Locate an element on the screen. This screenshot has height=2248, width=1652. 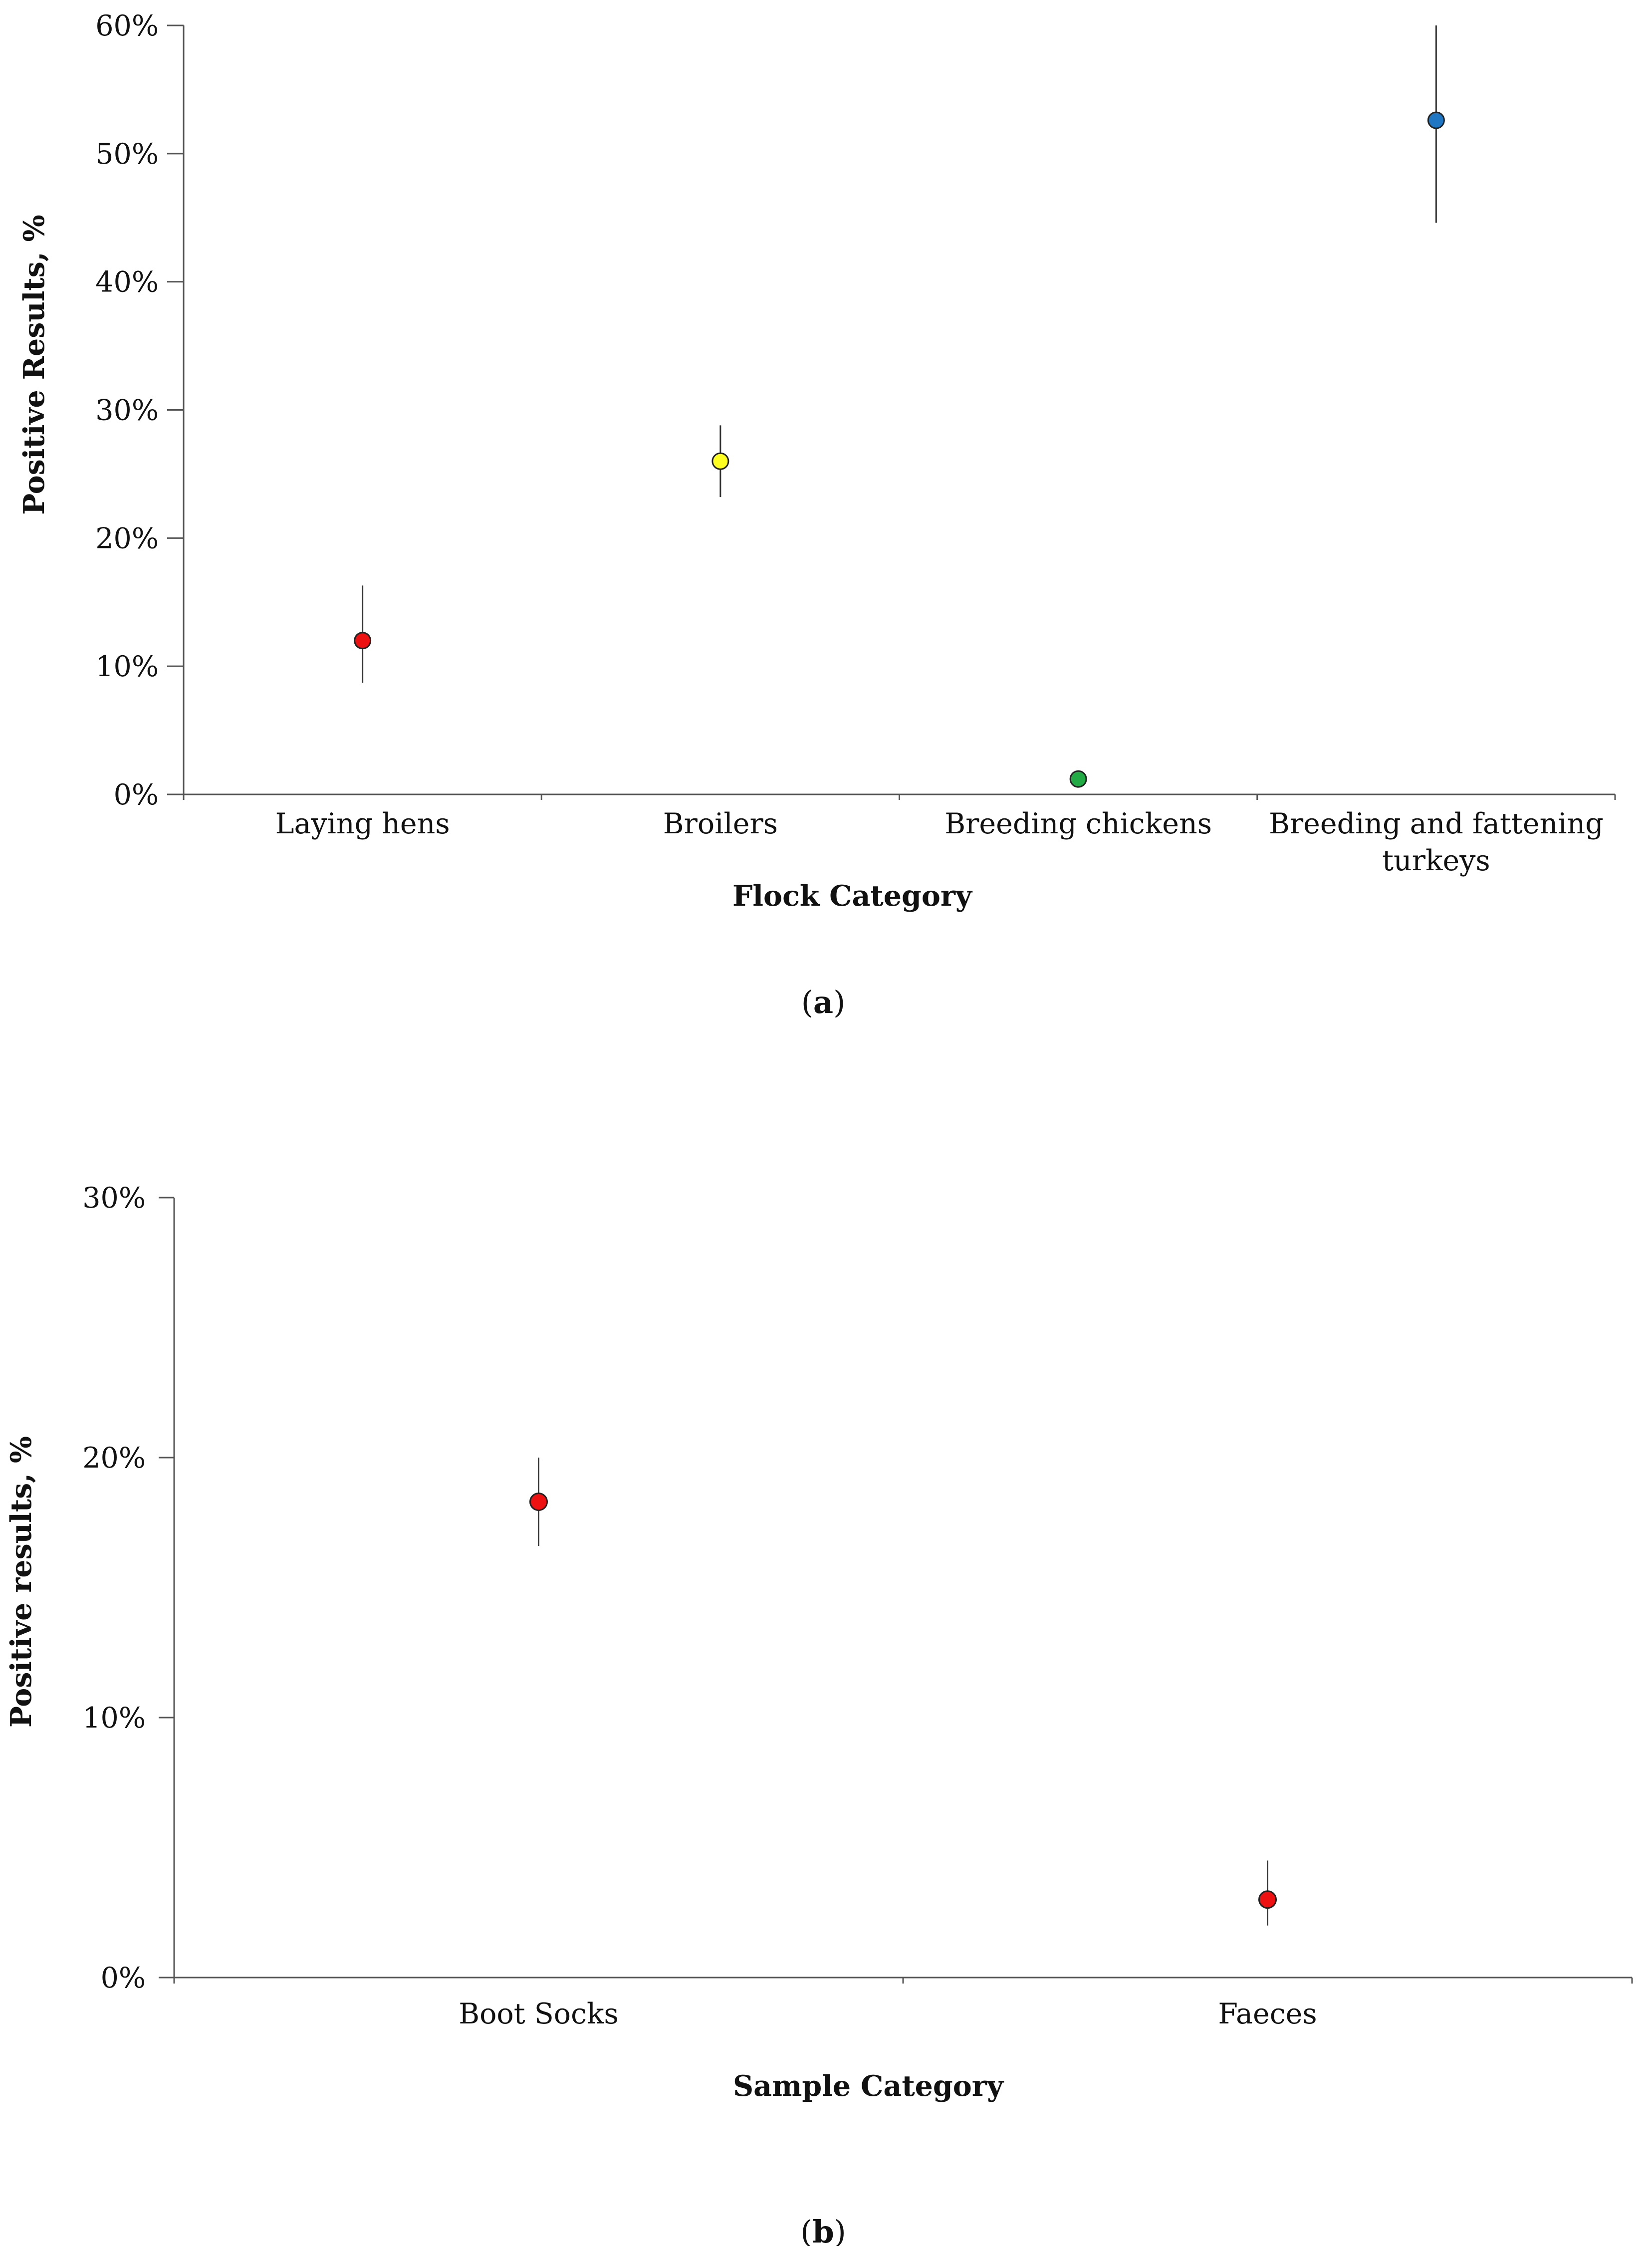
x-category-label: Faeces is located at coordinates (1268, 2014).